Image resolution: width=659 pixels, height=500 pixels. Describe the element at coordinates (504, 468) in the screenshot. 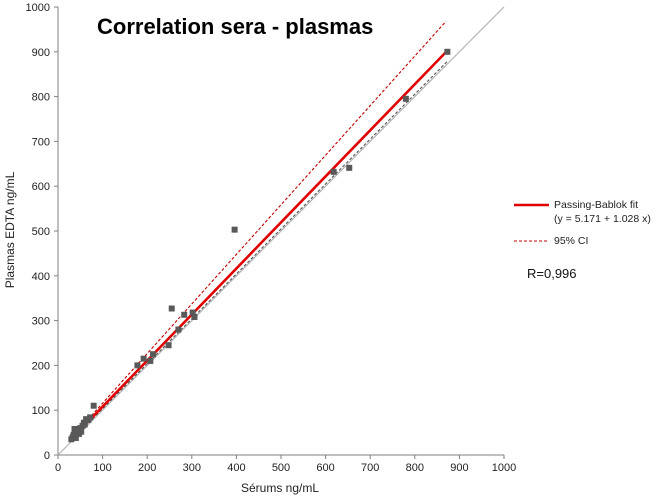

I see `x-tick-label: 1000` at that location.